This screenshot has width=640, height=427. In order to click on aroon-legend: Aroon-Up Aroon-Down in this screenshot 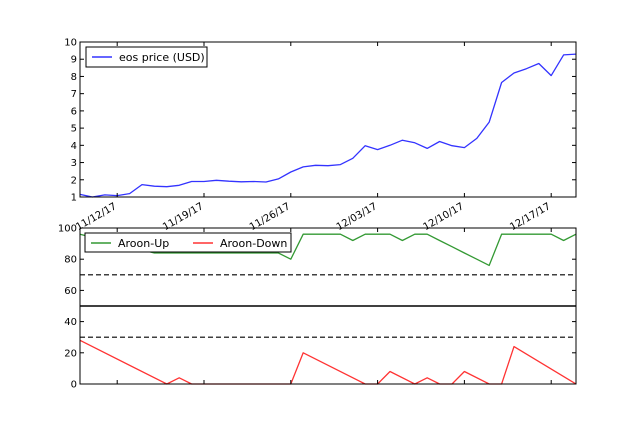, I will do `click(188, 242)`.